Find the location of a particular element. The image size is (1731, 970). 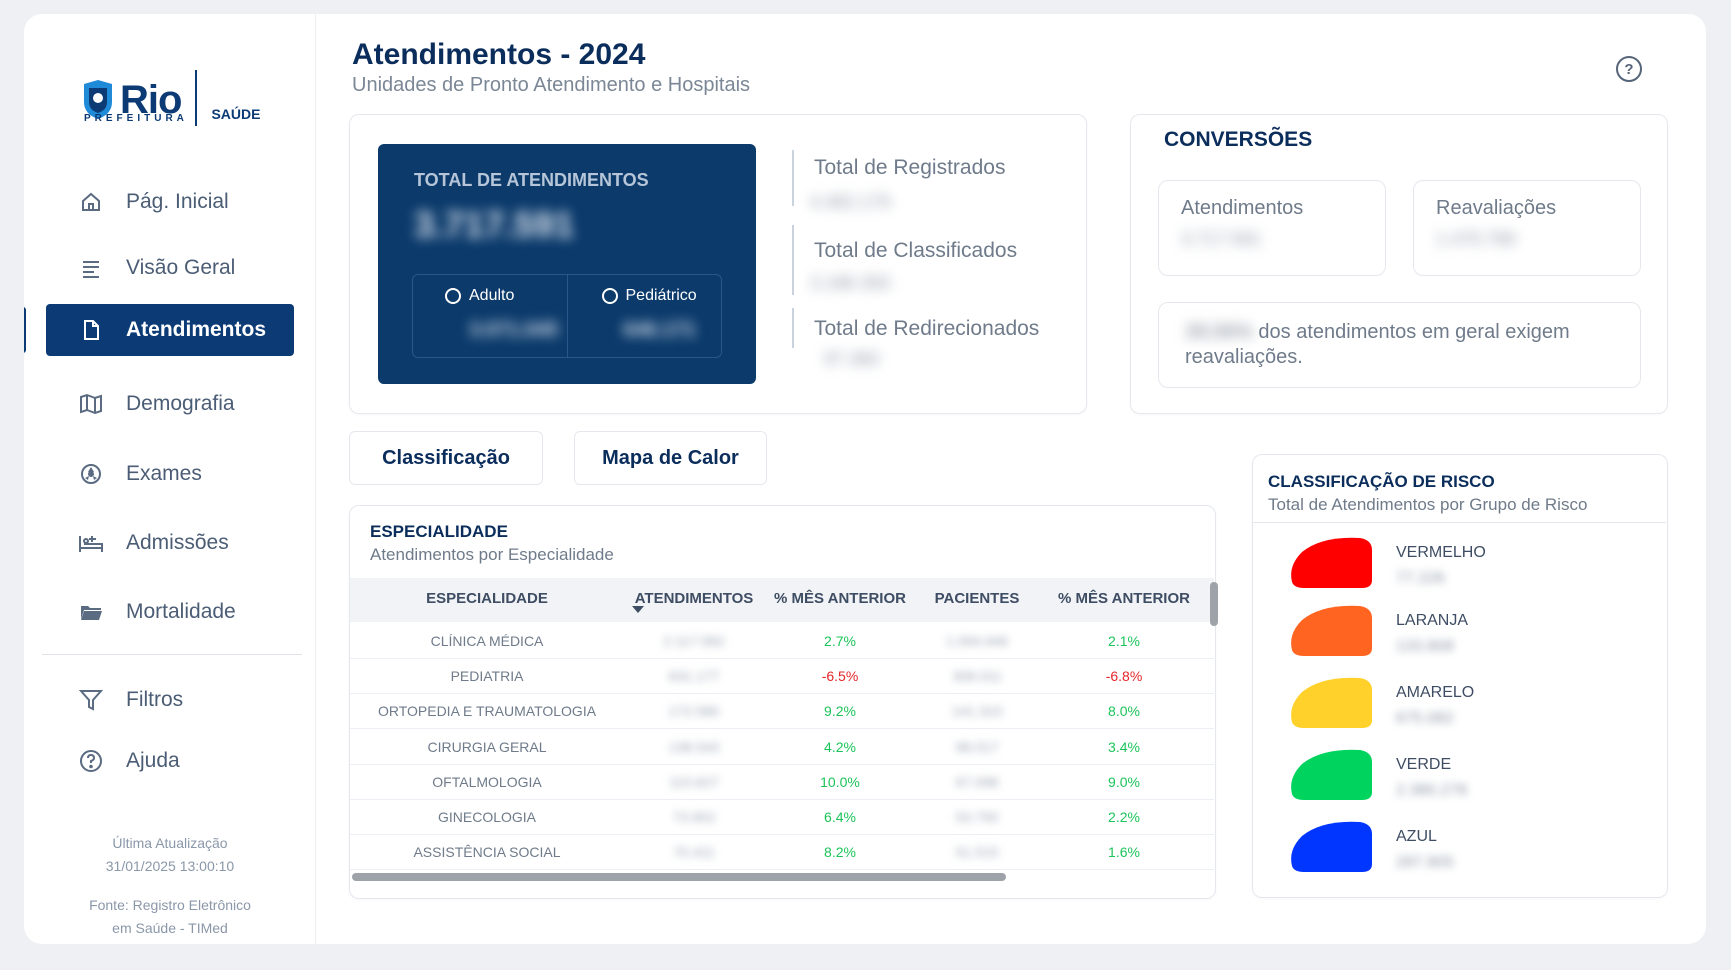

cell-especialidade: GINECOLOGIA is located at coordinates (487, 817).